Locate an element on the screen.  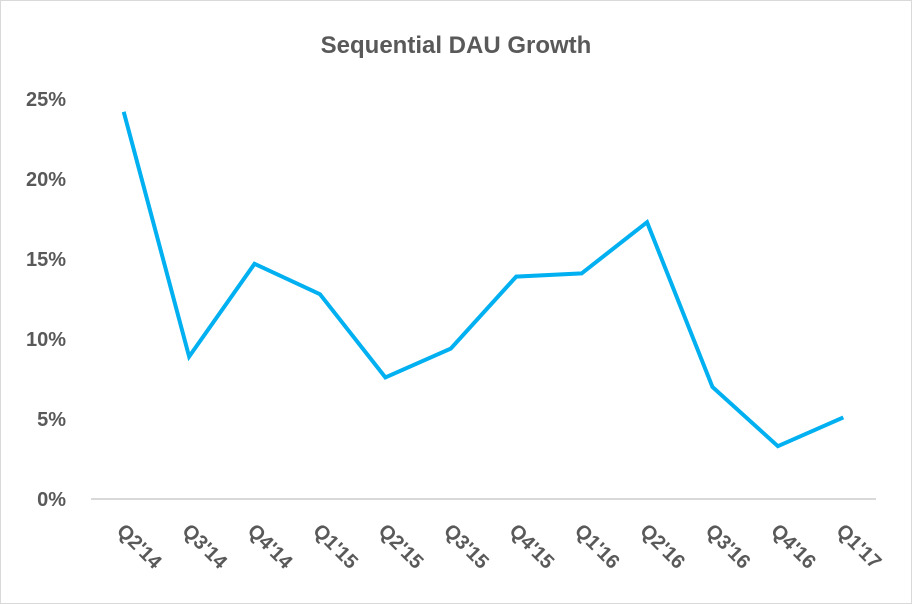
y-tick-label: 20% is located at coordinates (46, 180).